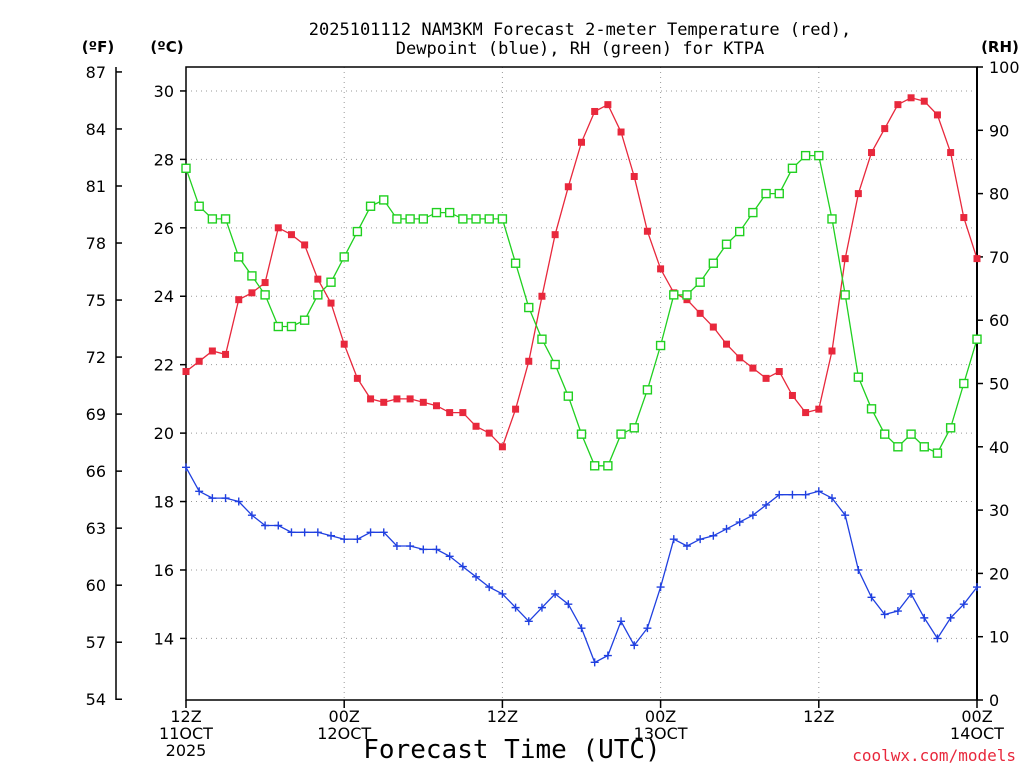 This screenshot has width=1024, height=768. What do you see at coordinates (186, 750) in the screenshot?
I see `x-tick-label: 2025` at bounding box center [186, 750].